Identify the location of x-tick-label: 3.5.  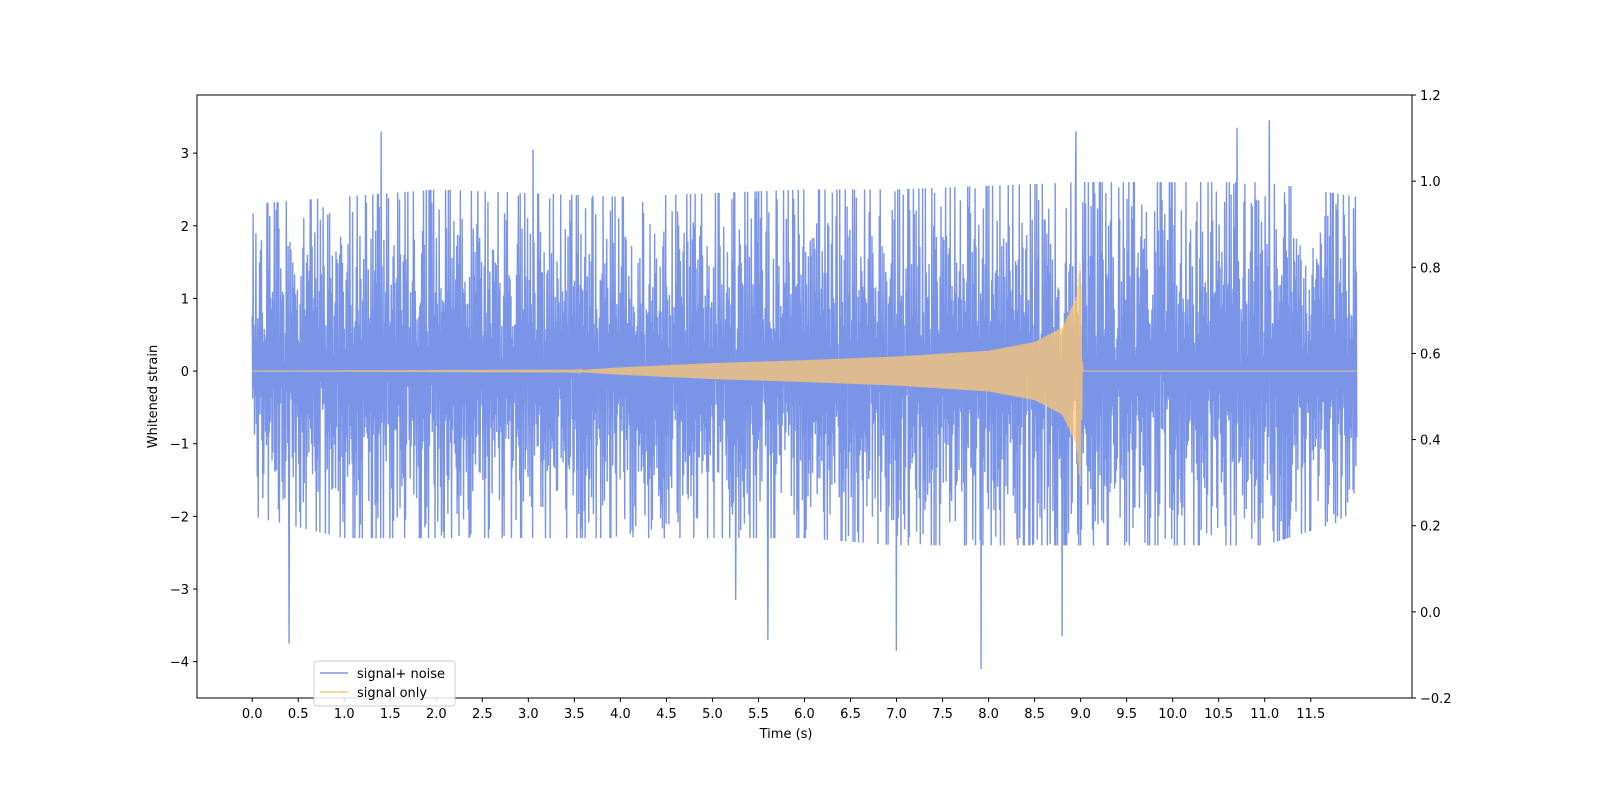
(574, 714).